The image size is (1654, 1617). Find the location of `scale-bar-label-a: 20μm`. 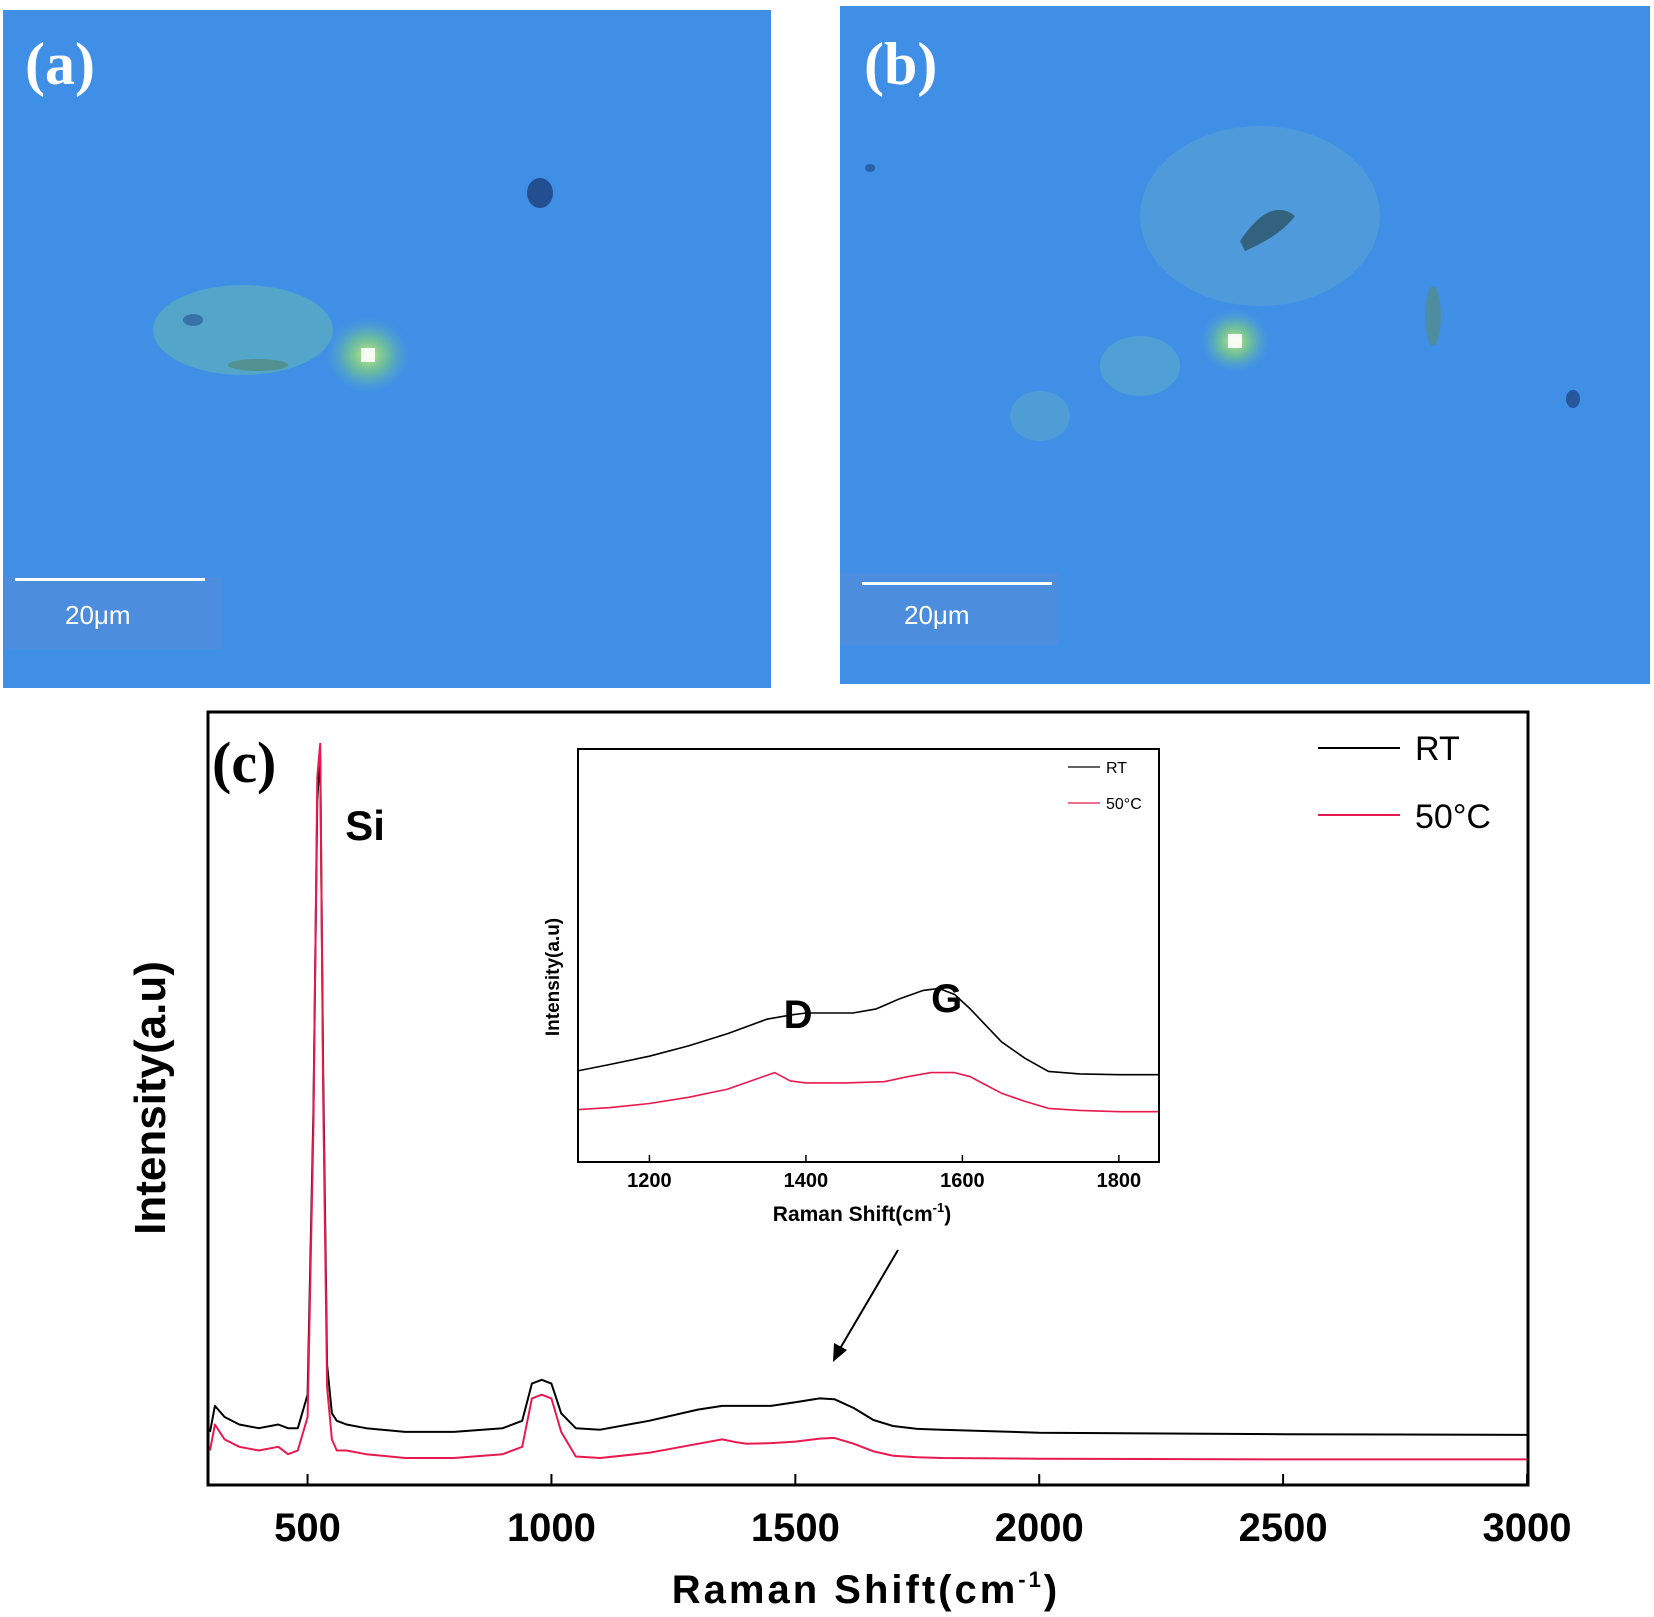

scale-bar-label-a: 20μm is located at coordinates (98, 615).